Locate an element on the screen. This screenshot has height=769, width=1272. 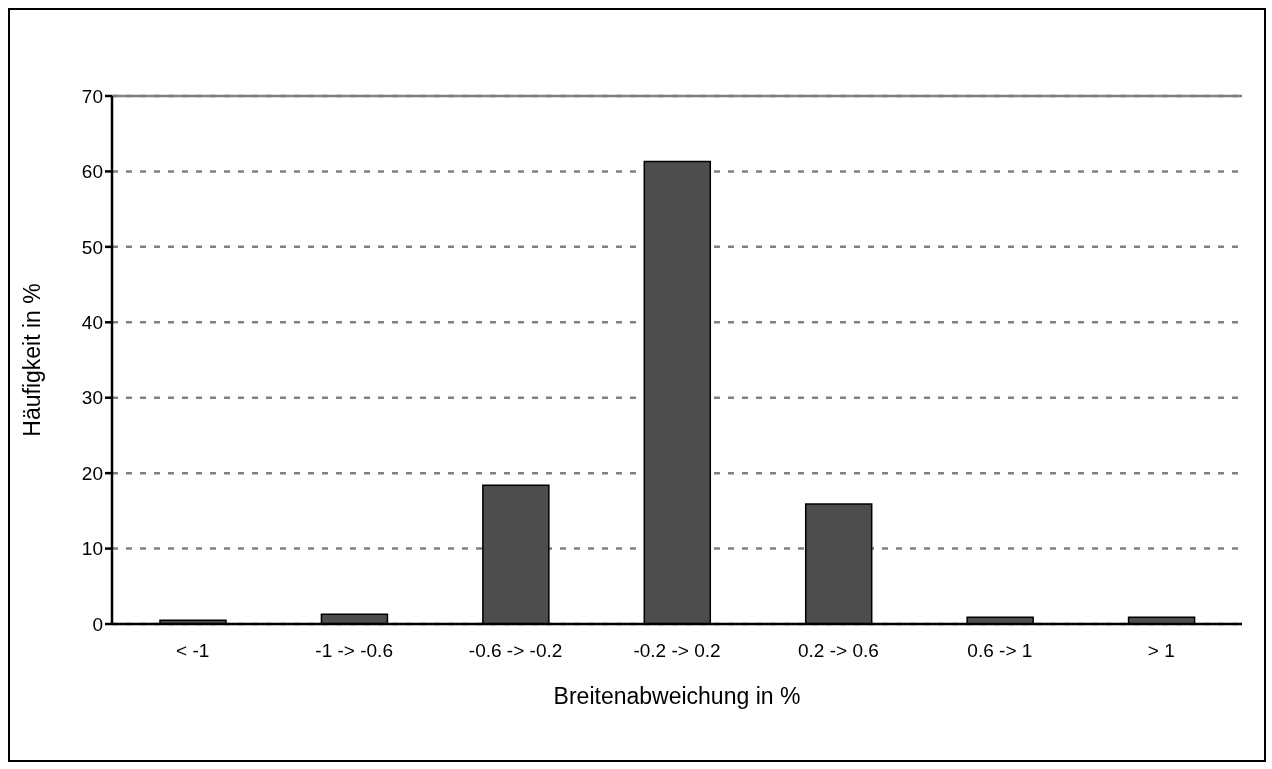
y-tick-label: 20 is located at coordinates (92, 473).